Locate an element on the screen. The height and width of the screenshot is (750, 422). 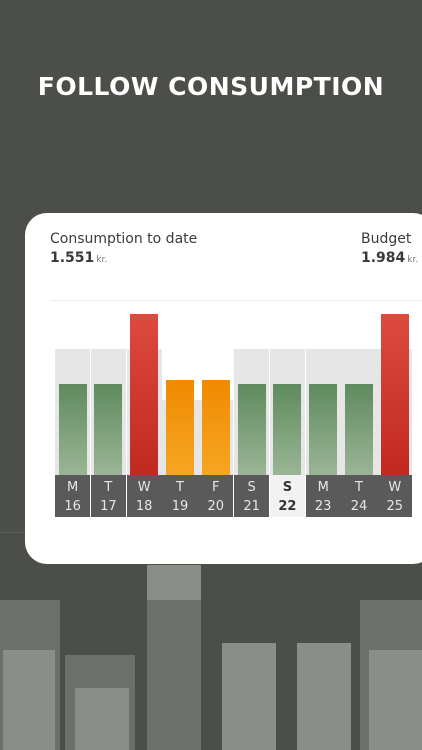
day-label-22: S 22 is located at coordinates (287, 496).